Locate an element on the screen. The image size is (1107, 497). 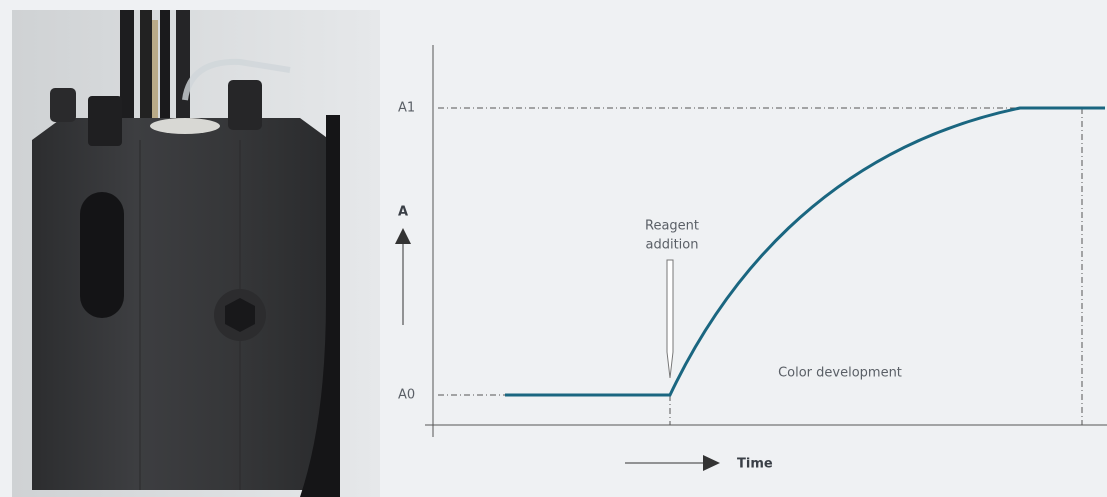
annotation: Reagent is located at coordinates (672, 226).